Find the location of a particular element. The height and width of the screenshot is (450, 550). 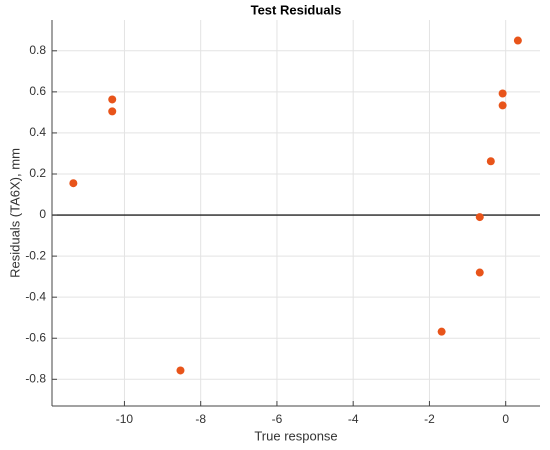

x-axis-label: True response is located at coordinates (295, 435).